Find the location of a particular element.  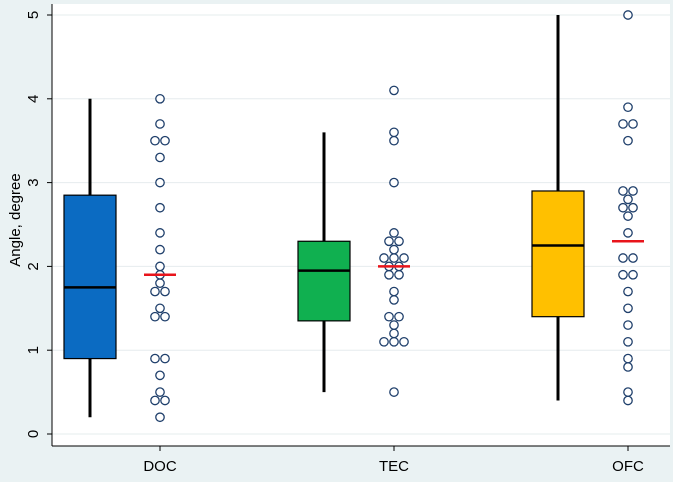

y-tick-label: 4 is located at coordinates (33, 99).